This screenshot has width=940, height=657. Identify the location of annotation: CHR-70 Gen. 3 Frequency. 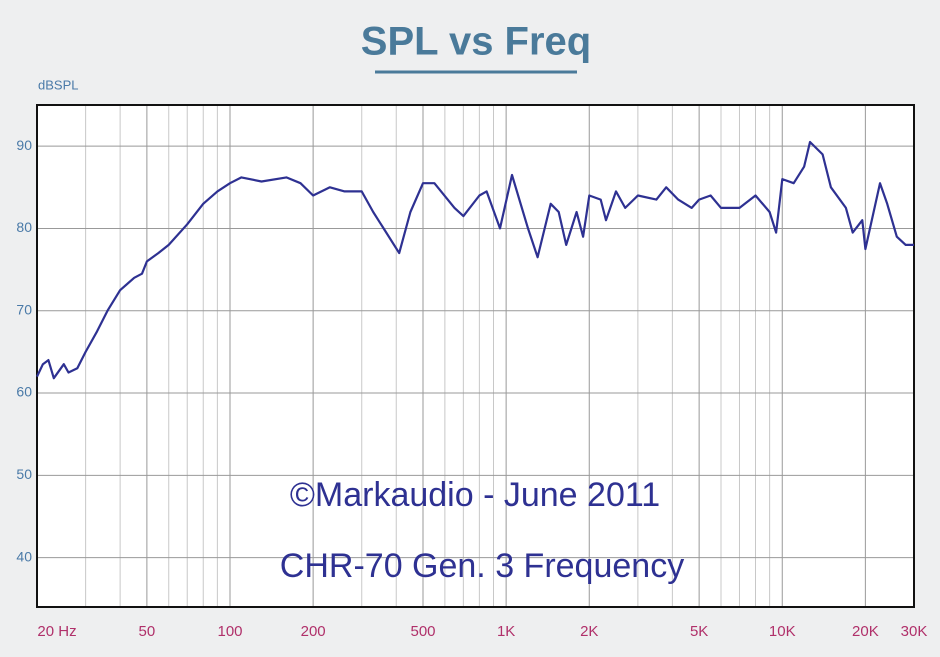
(482, 566).